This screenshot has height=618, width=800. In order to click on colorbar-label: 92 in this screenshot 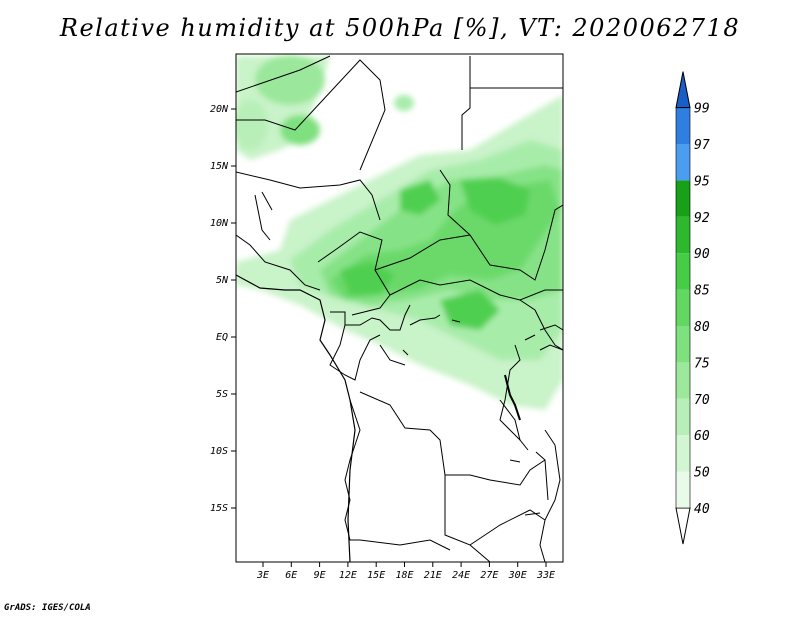, I will do `click(702, 218)`.